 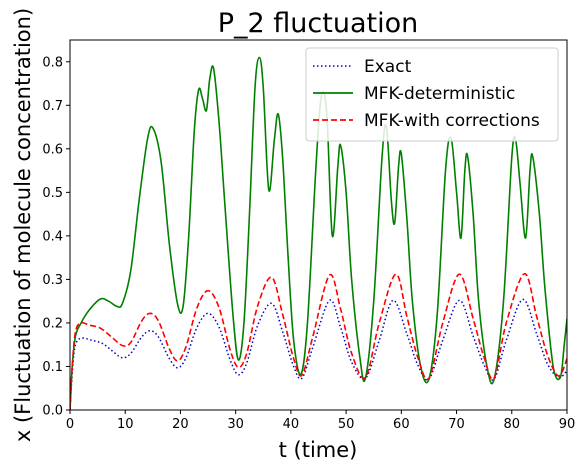 What do you see at coordinates (401, 424) in the screenshot?
I see `x-tick-label: 60` at bounding box center [401, 424].